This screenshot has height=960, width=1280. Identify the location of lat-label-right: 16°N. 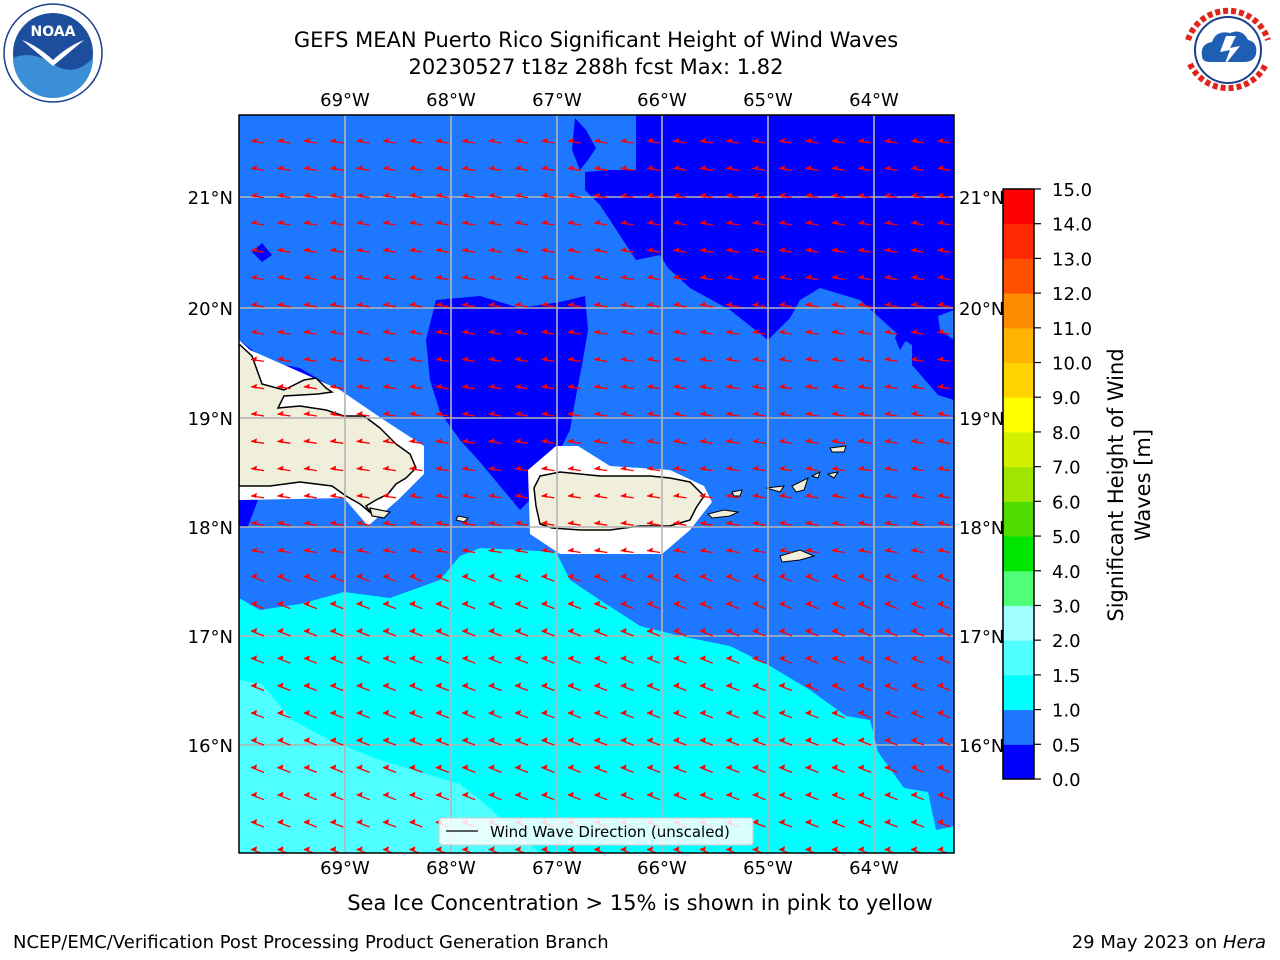
(981, 746).